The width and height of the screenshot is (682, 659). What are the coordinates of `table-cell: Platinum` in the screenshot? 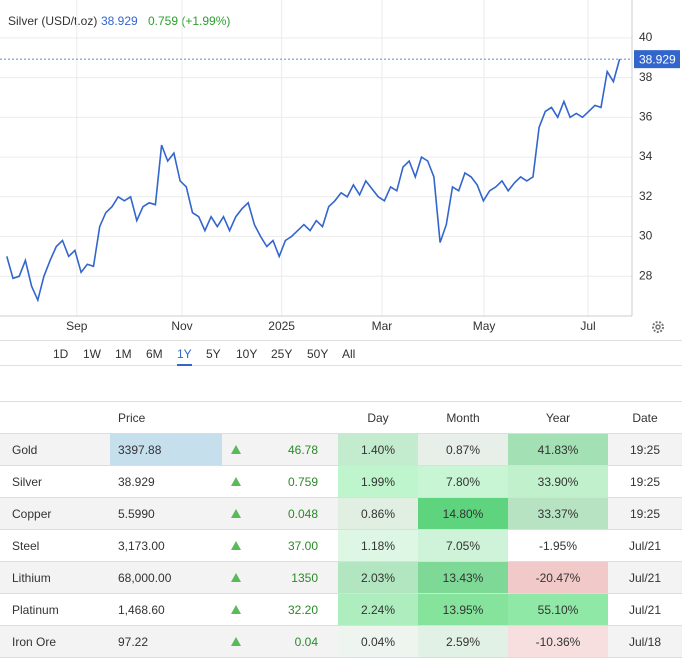 It's located at (55, 609).